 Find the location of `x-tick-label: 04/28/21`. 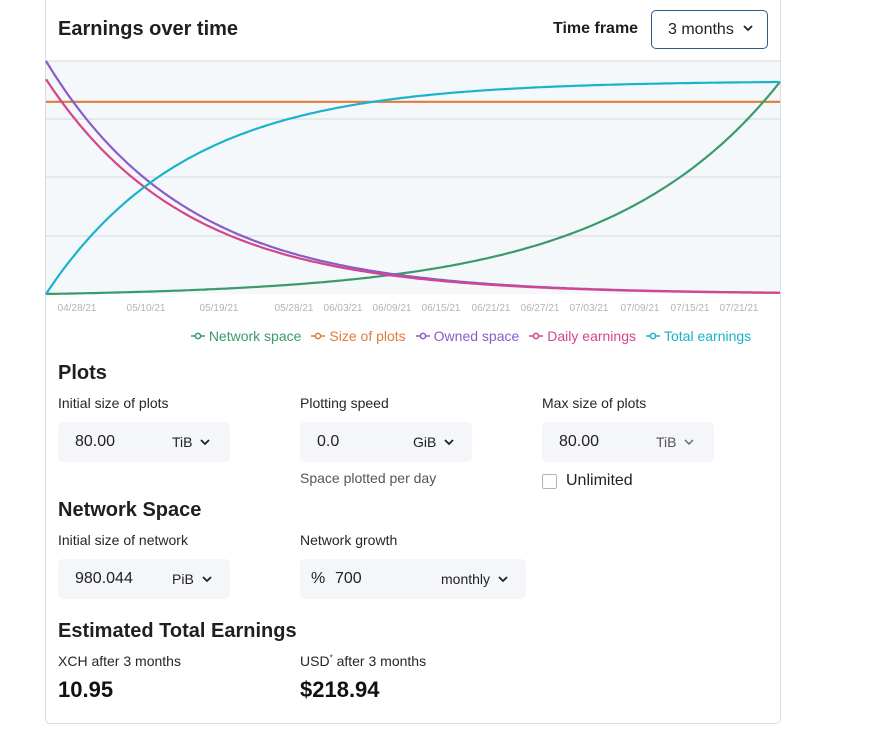

x-tick-label: 04/28/21 is located at coordinates (77, 308).